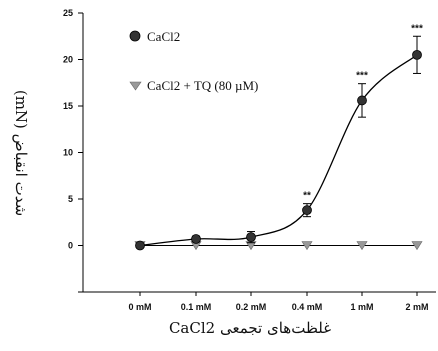 Image resolution: width=438 pixels, height=351 pixels. Describe the element at coordinates (202, 85) in the screenshot. I see `legend-label-tq: CaCl2 + TQ (80 µM)` at that location.